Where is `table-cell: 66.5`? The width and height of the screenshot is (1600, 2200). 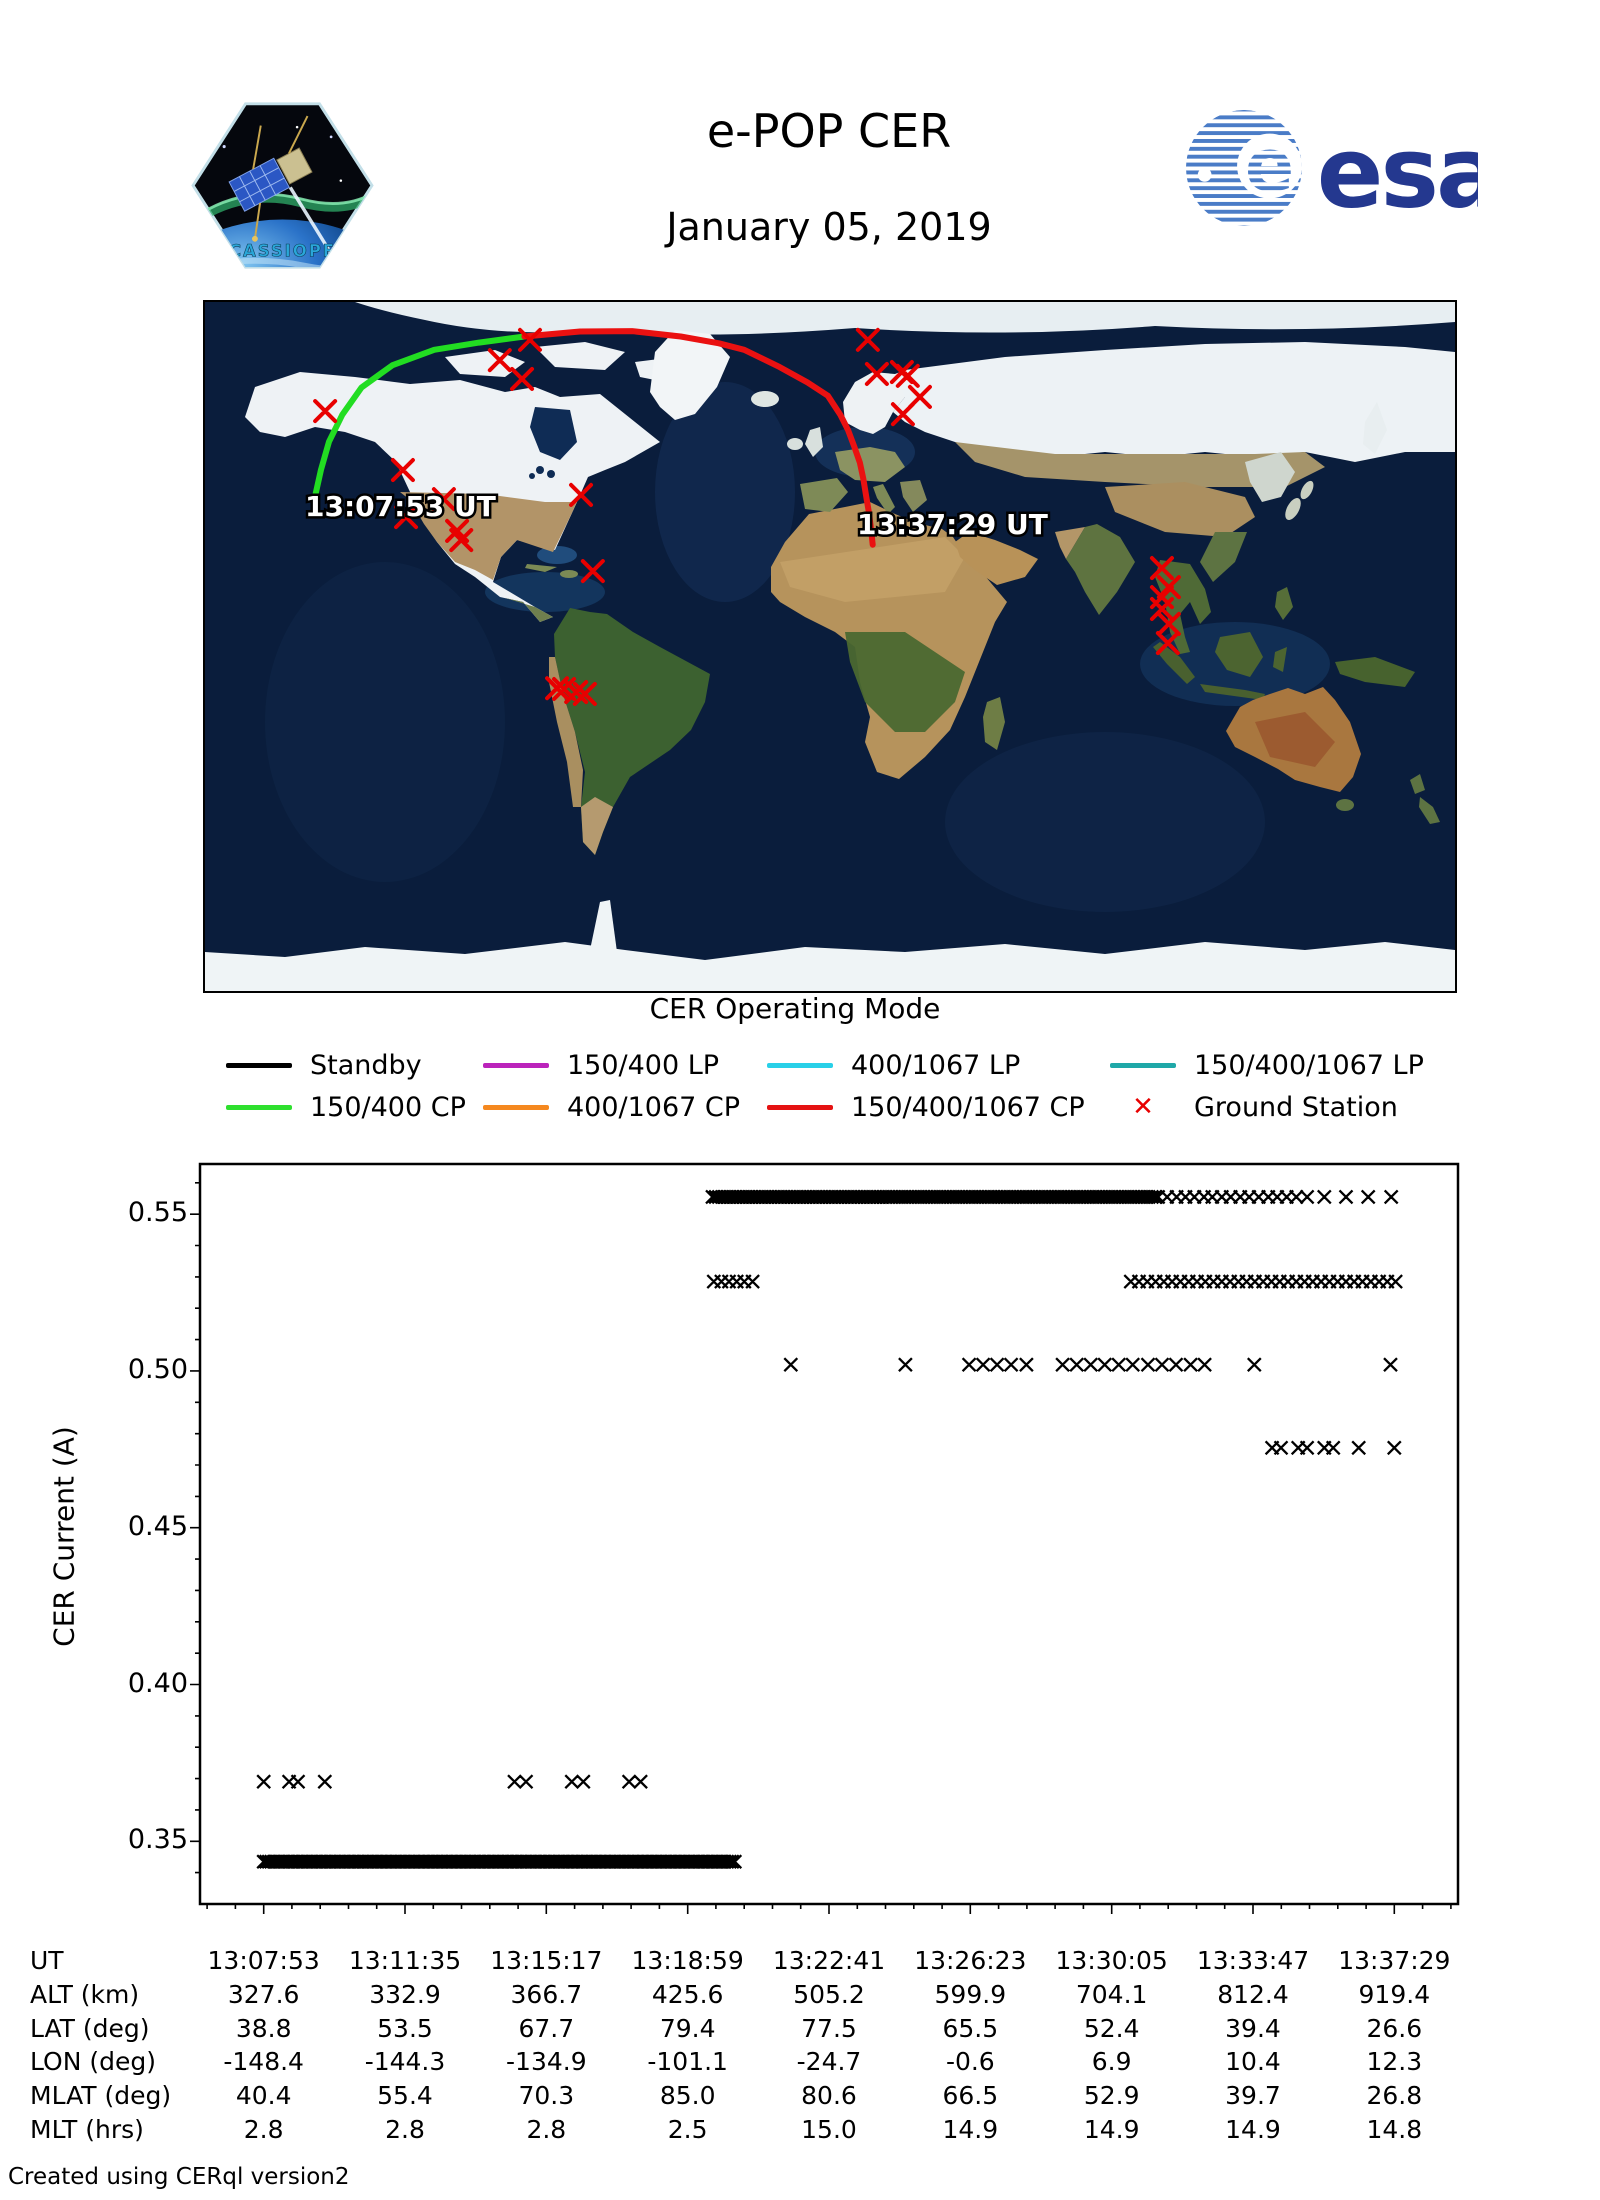 table-cell: 66.5 is located at coordinates (970, 2095).